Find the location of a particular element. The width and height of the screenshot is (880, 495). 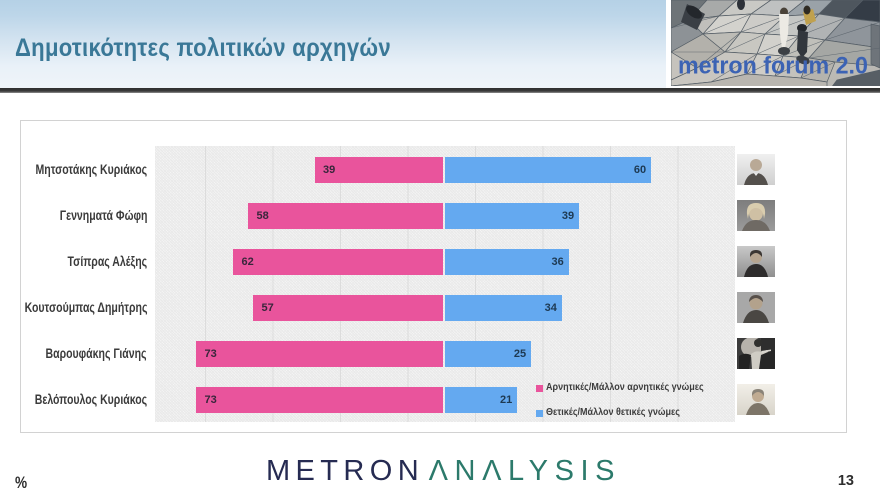

svg-text: metron forum 2.0 is located at coordinates (773, 66).